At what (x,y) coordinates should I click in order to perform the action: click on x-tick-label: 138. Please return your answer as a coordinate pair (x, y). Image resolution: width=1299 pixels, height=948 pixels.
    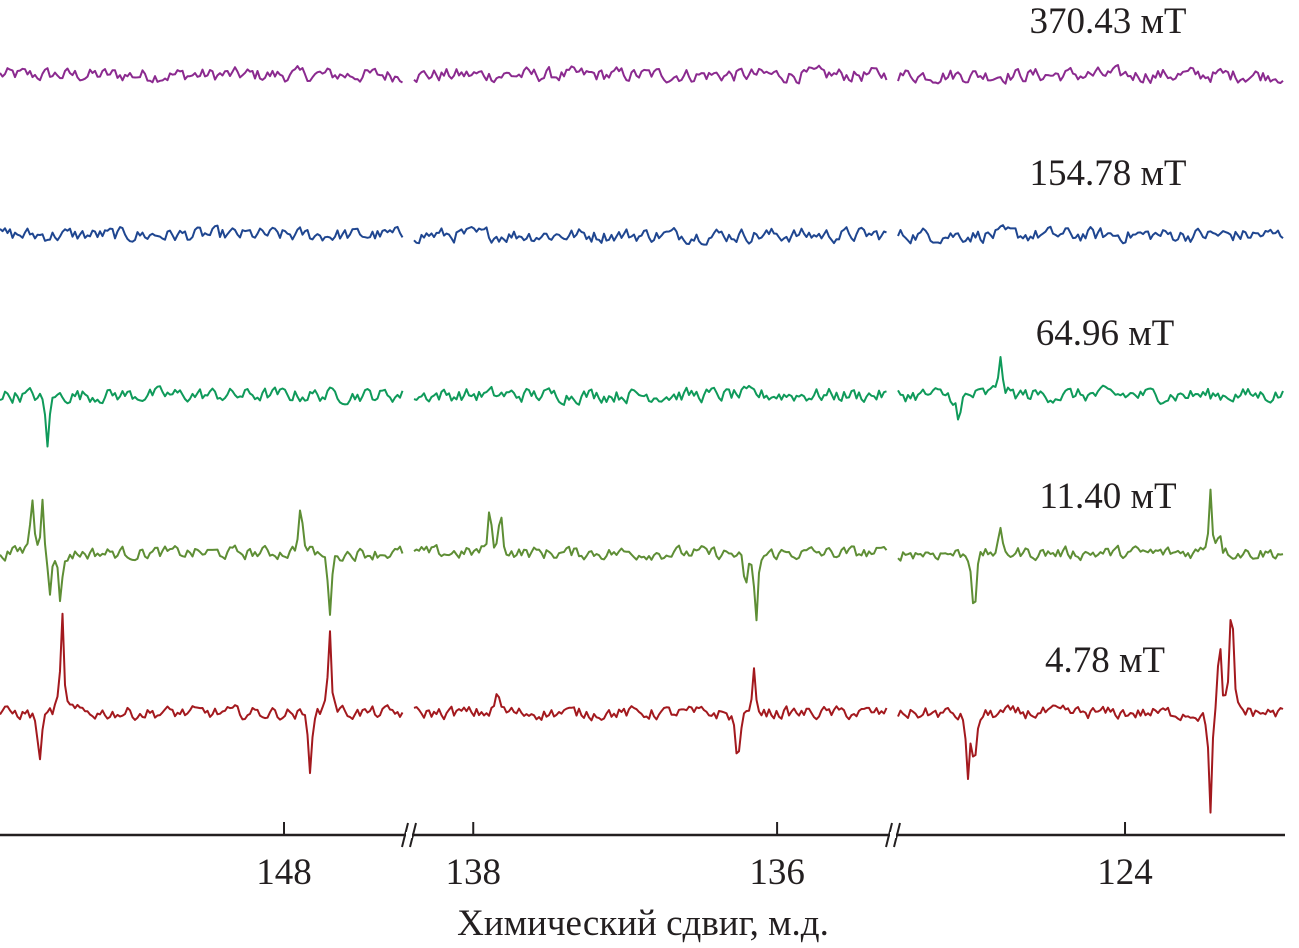
    Looking at the image, I should click on (474, 872).